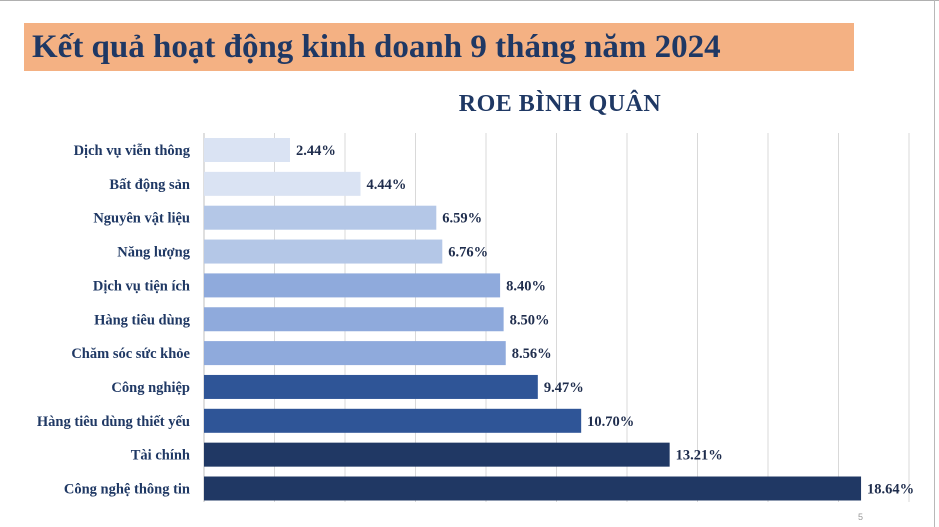  I want to click on chart-title: ROE BÌNH QUÂN, so click(560, 104).